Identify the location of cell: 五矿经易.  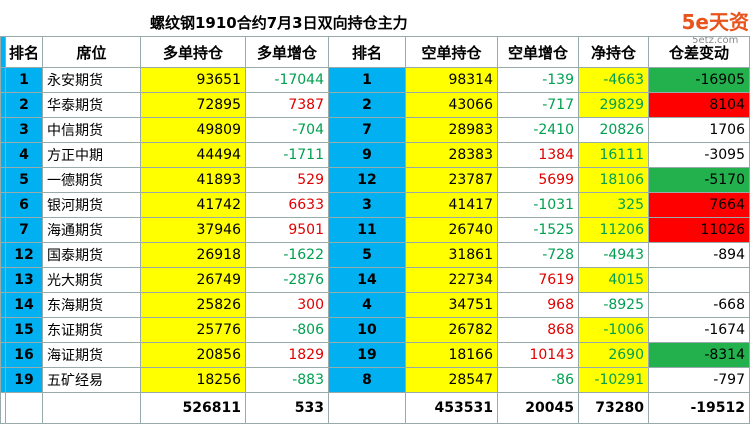
(91, 380).